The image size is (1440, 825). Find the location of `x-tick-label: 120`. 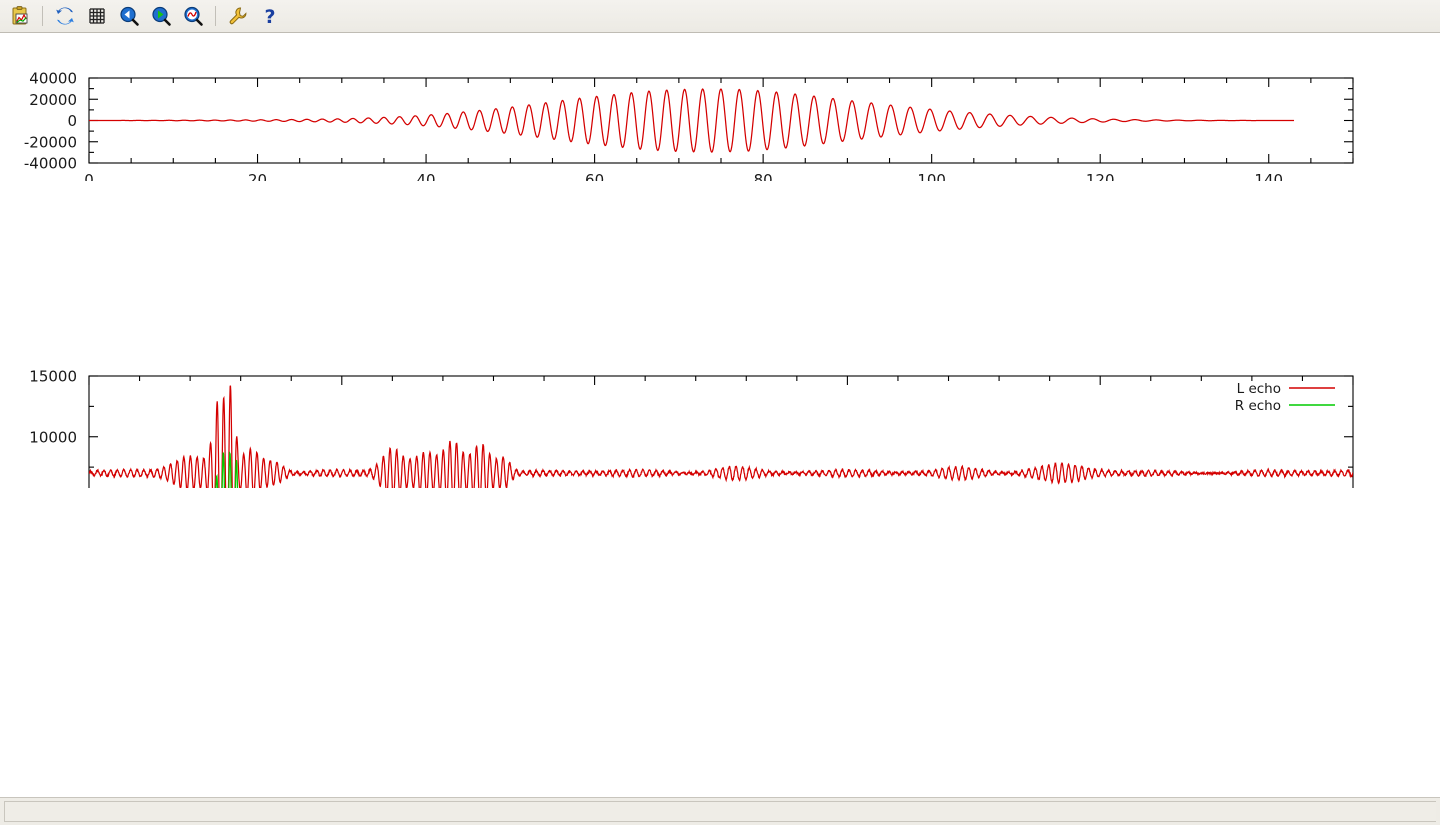

x-tick-label: 120 is located at coordinates (1100, 176).